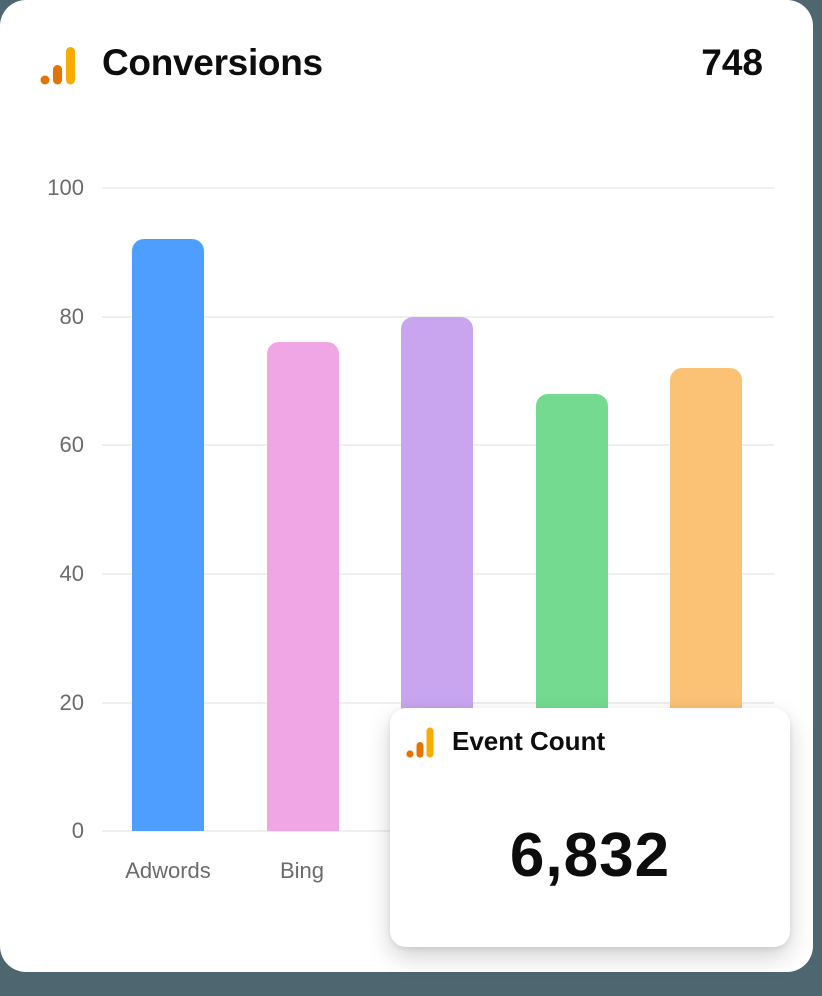 This screenshot has height=996, width=822. Describe the element at coordinates (71, 444) in the screenshot. I see `y-tick-label: 60` at that location.